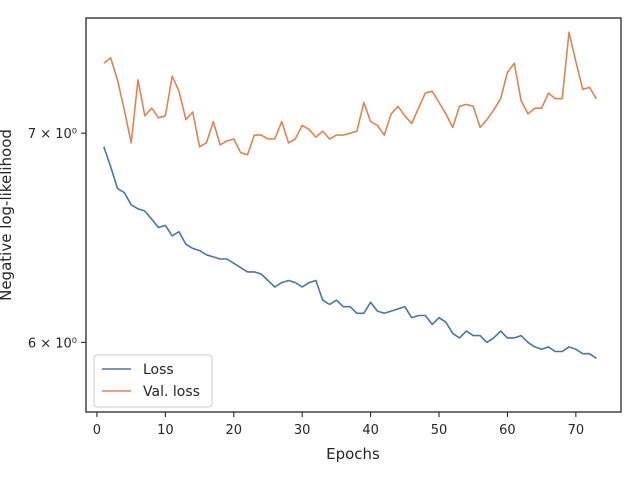 This screenshot has height=480, width=640. Describe the element at coordinates (370, 430) in the screenshot. I see `x-tick-label: 40` at that location.